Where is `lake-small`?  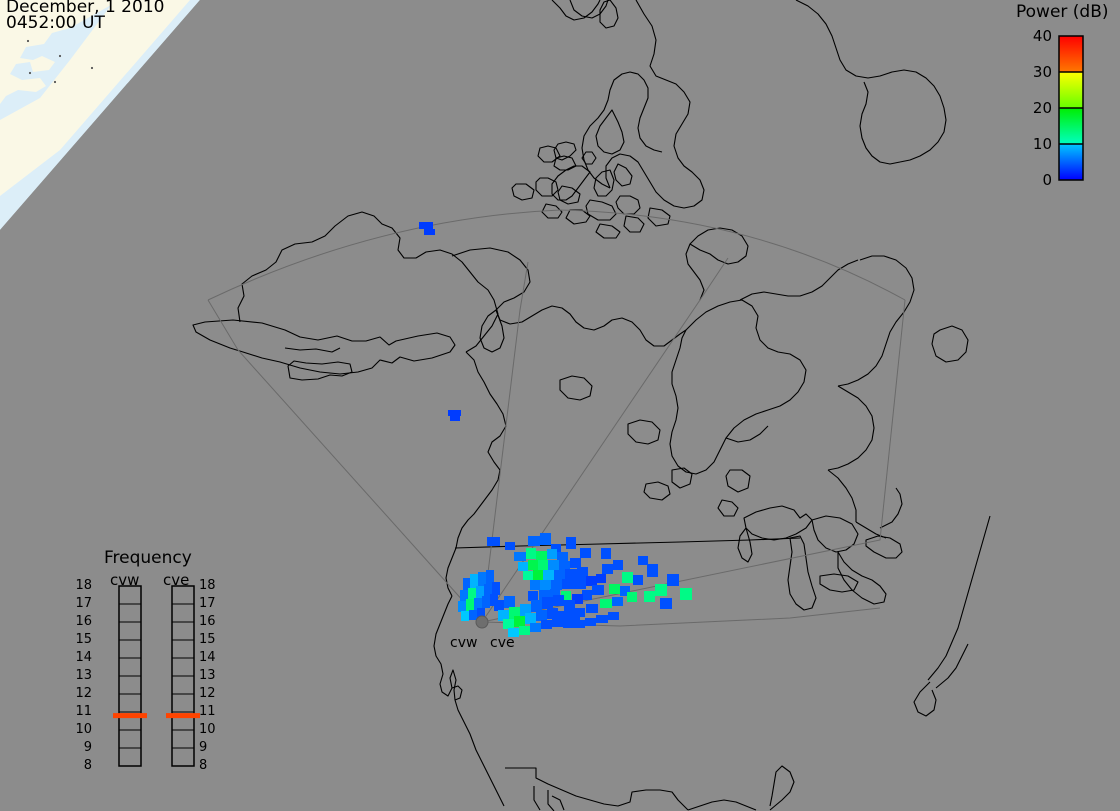
lake-small is located at coordinates (682, 478).